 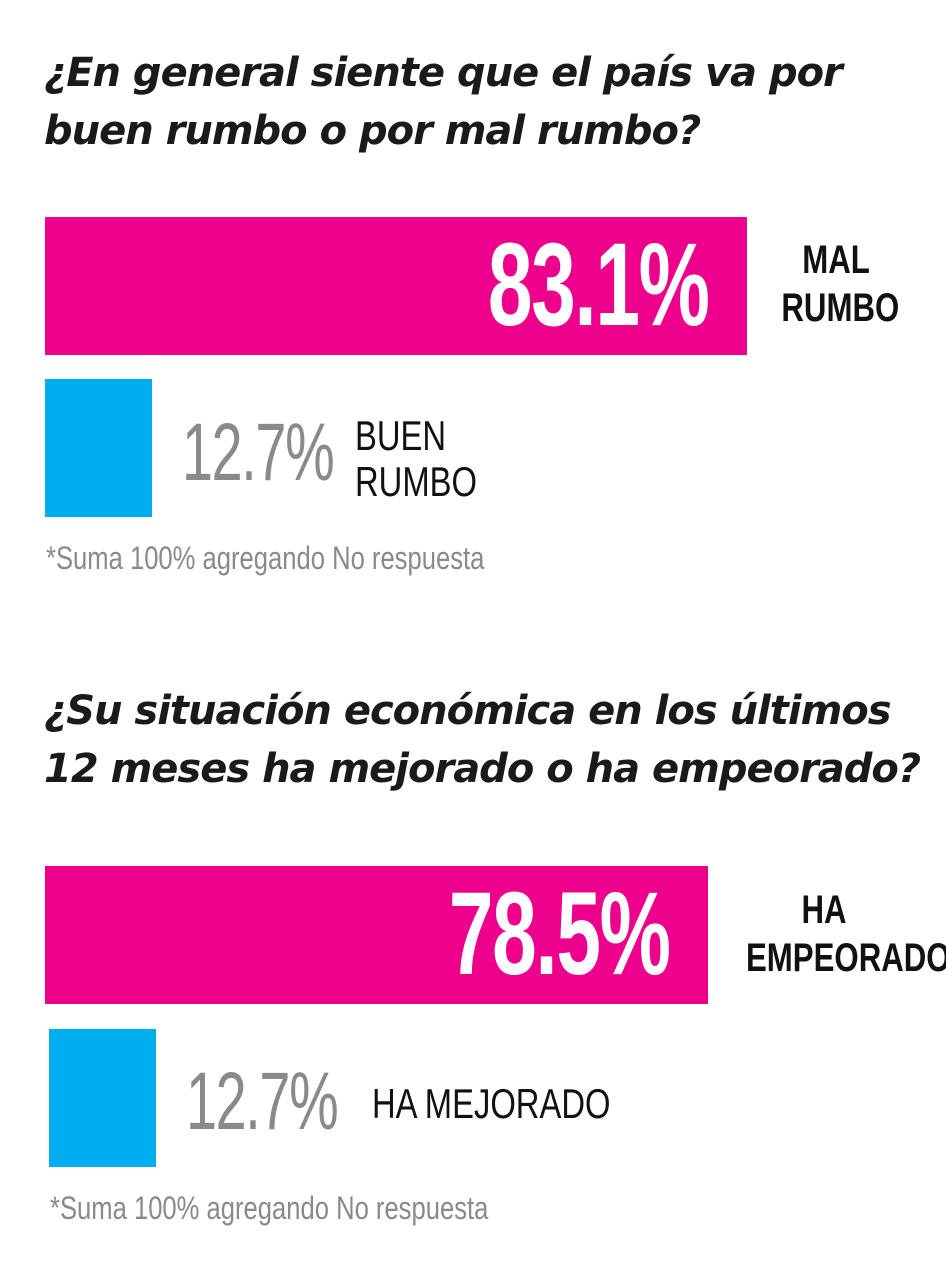 What do you see at coordinates (491, 1103) in the screenshot?
I see `category-label-ha-mejorado: HA MEJORADO` at bounding box center [491, 1103].